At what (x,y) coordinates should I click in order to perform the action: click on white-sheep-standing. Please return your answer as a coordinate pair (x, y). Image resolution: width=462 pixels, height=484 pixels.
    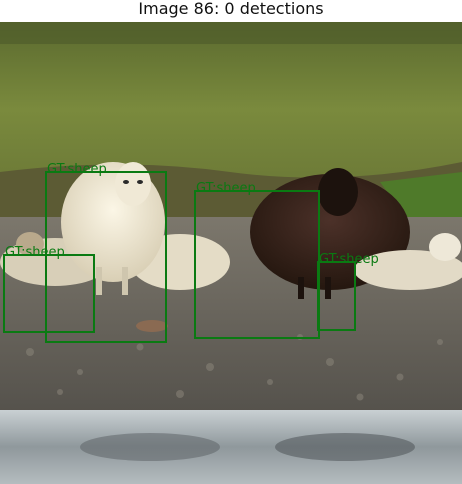
    Looking at the image, I should click on (145, 228).